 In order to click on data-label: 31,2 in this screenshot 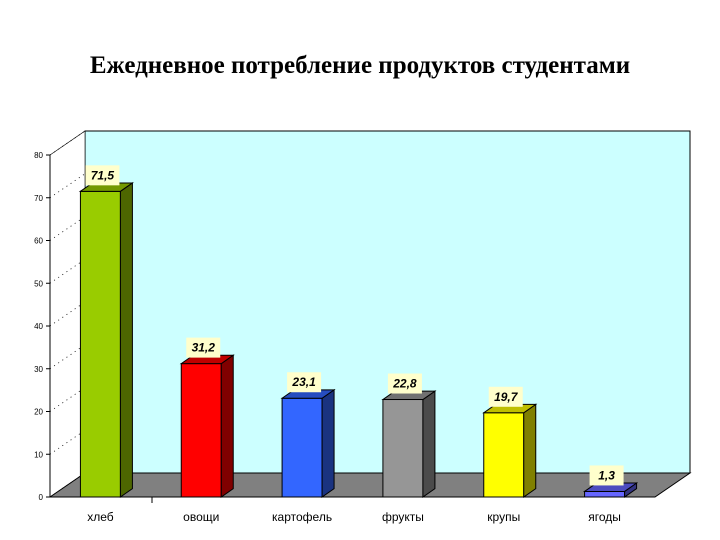, I will do `click(203, 347)`.